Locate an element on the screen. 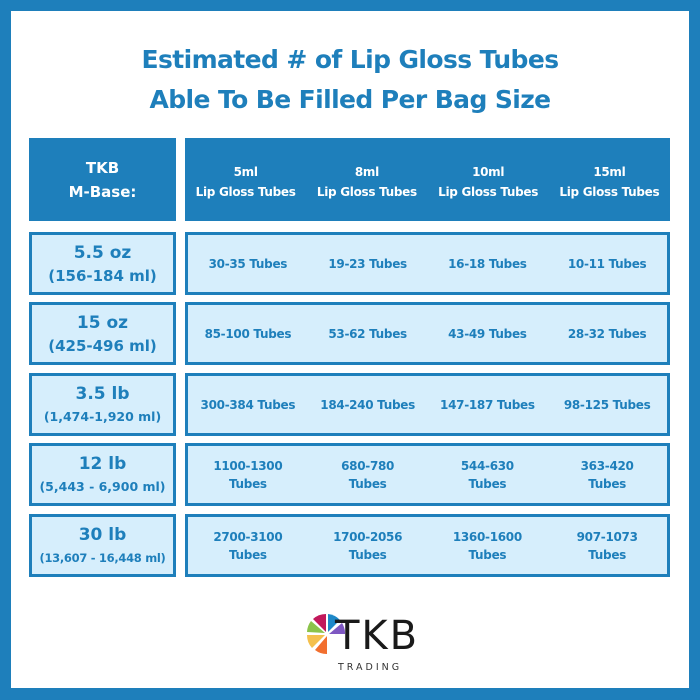 The image size is (700, 700). row-header-3-5lb: 3.5 lb (1,474-1,920 ml) is located at coordinates (102, 404).